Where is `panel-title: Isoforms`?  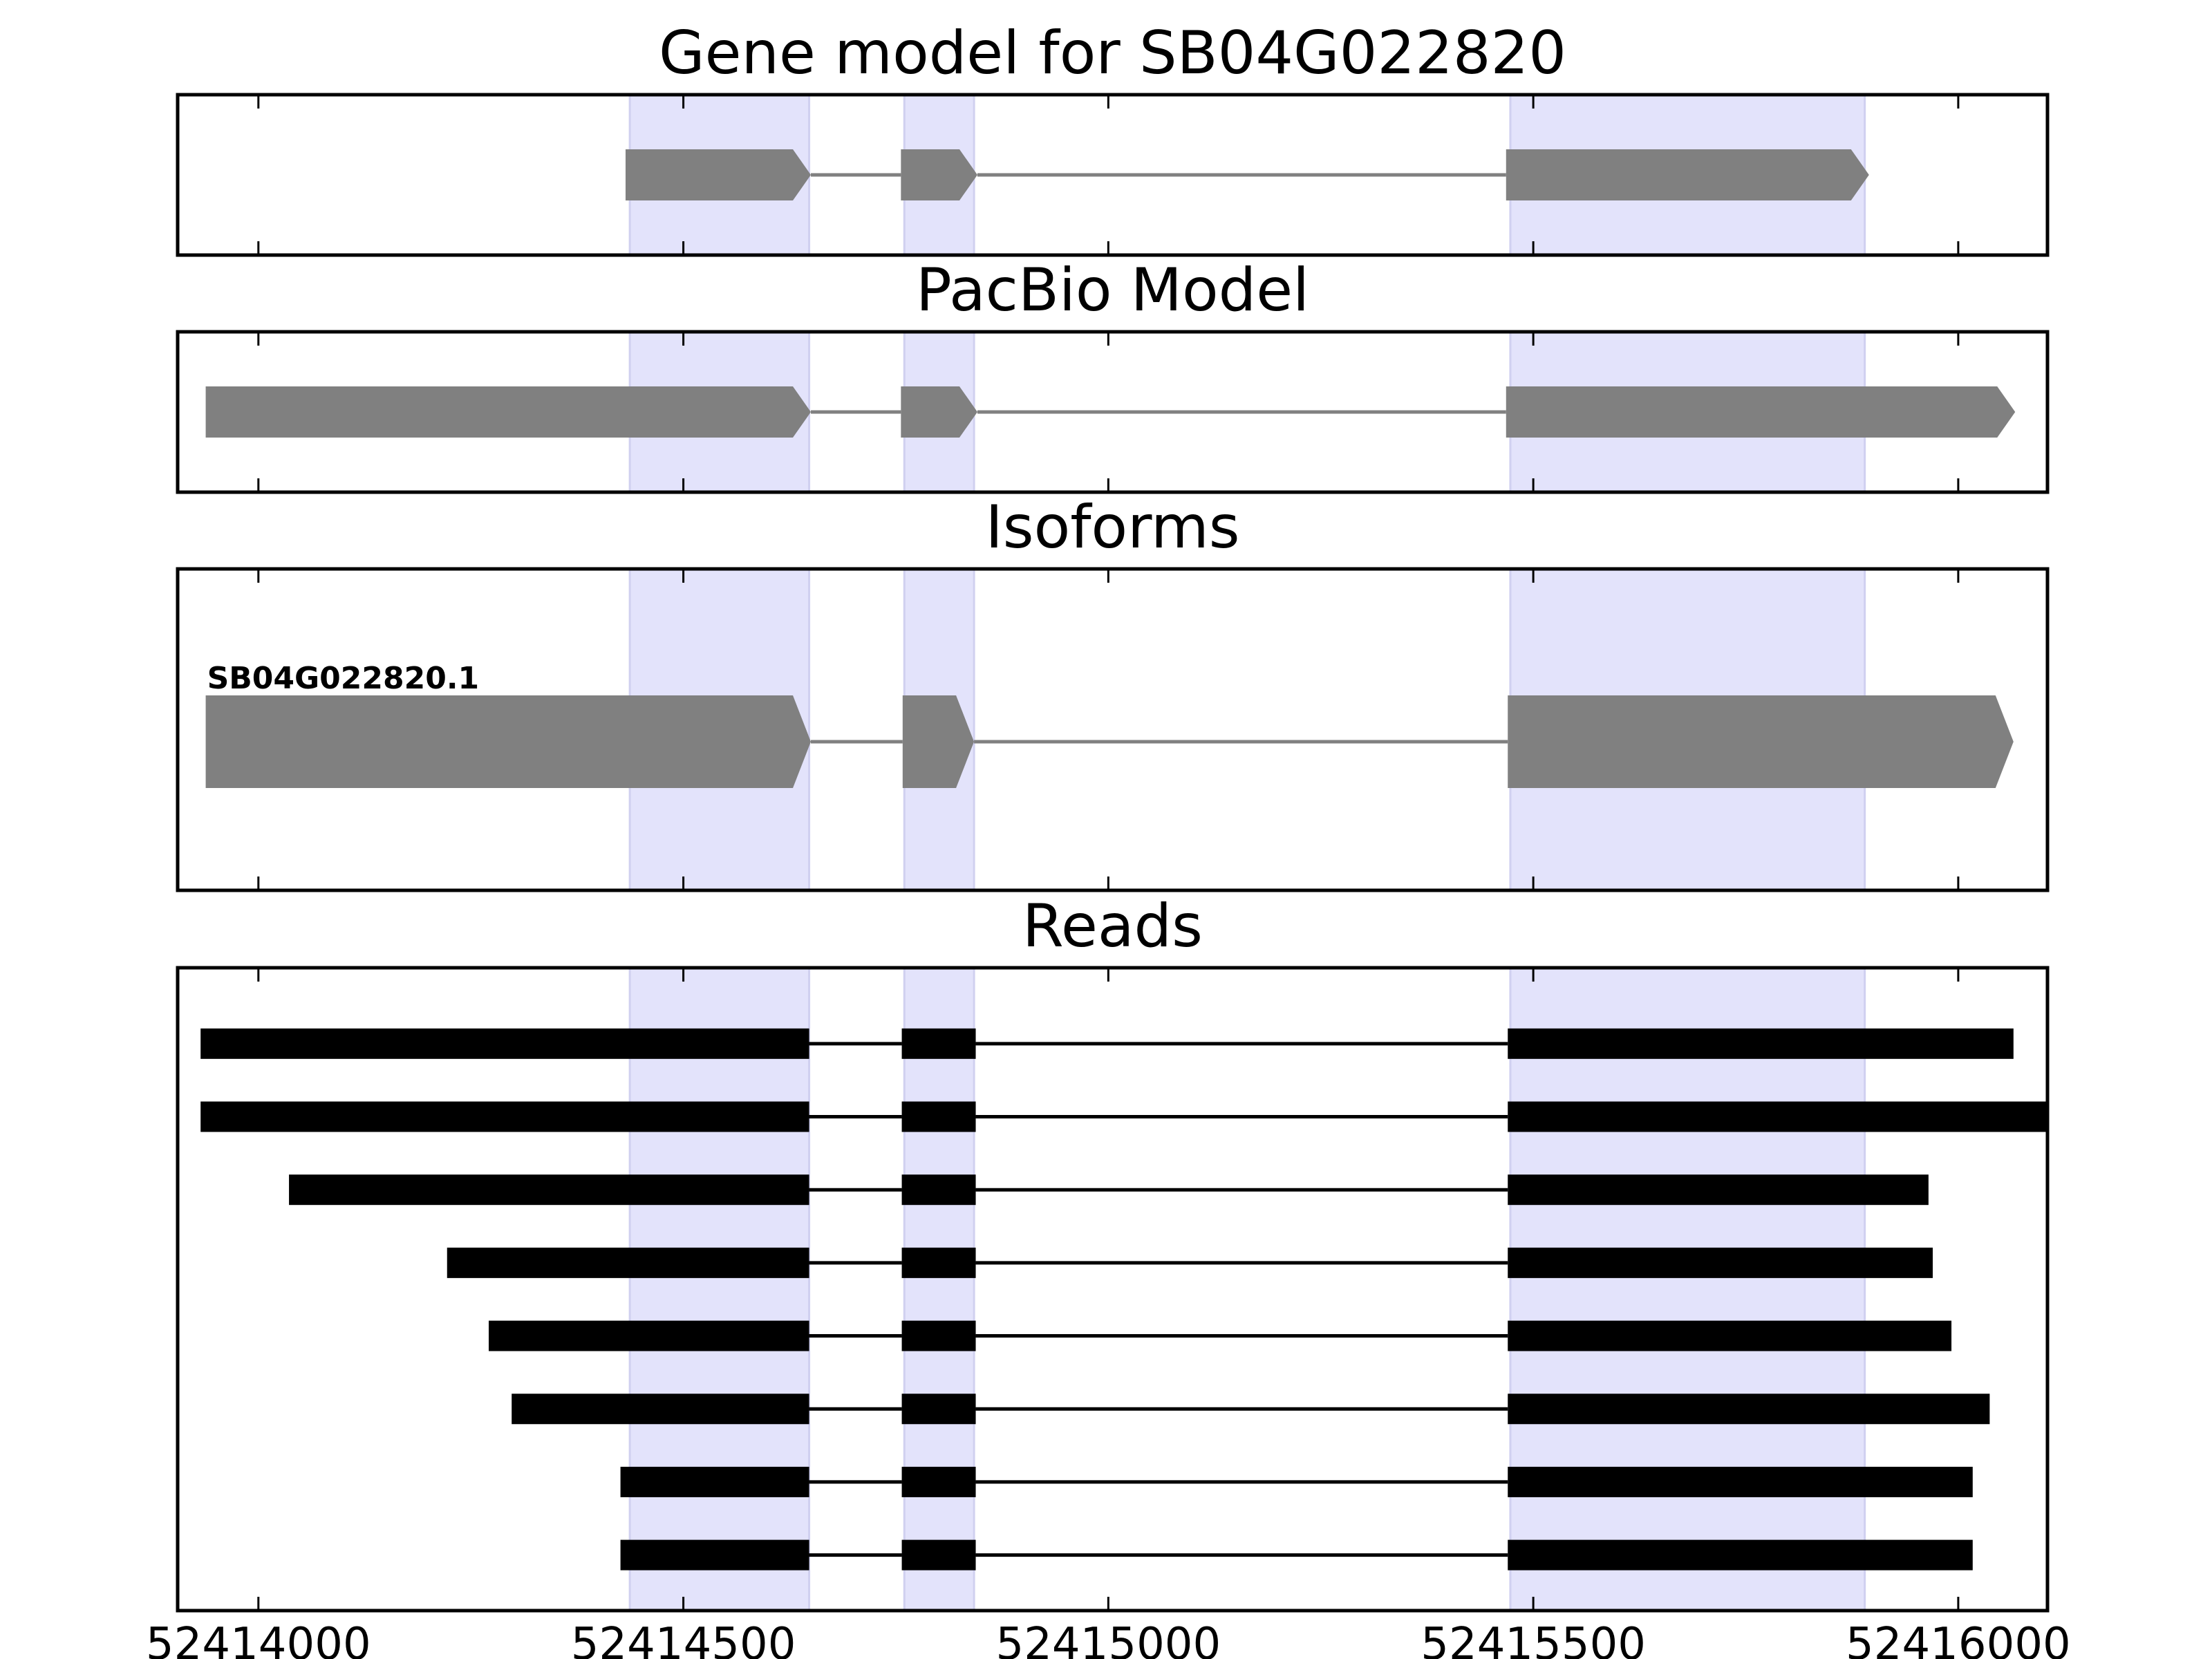
panel-title: Isoforms is located at coordinates (1112, 527).